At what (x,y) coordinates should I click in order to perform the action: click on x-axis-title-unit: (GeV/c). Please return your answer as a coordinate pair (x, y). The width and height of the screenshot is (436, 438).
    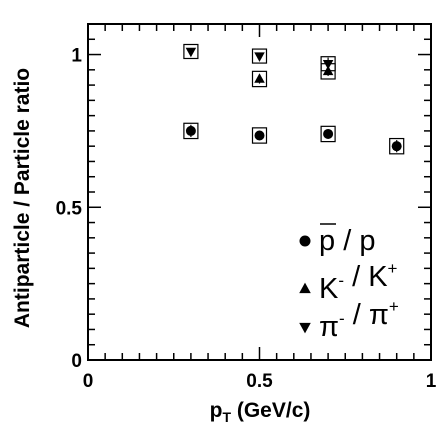
    Looking at the image, I should click on (274, 410).